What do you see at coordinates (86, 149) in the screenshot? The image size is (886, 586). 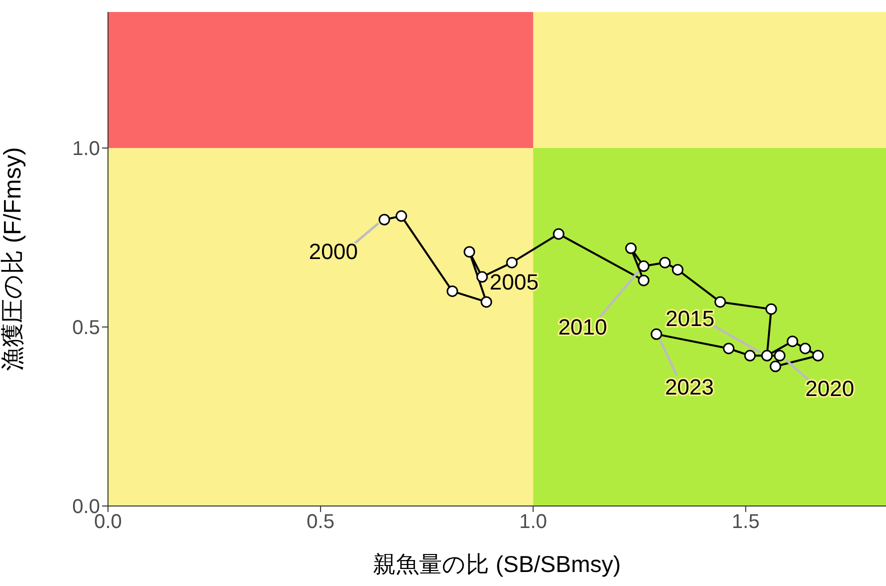 I see `y-tick-label: 1.0` at bounding box center [86, 149].